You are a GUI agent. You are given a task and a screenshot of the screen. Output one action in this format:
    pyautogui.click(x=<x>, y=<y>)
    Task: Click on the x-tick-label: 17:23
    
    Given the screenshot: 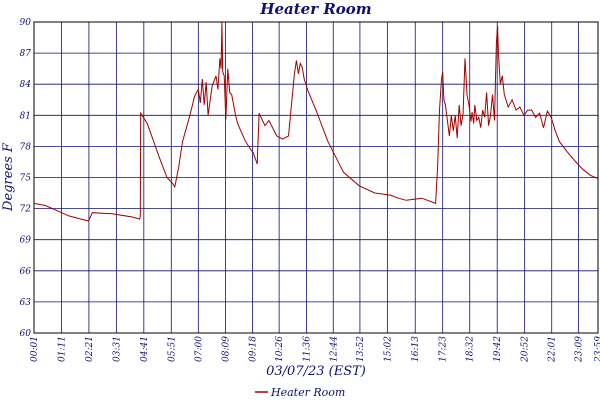 What is the action you would take?
    pyautogui.click(x=444, y=349)
    